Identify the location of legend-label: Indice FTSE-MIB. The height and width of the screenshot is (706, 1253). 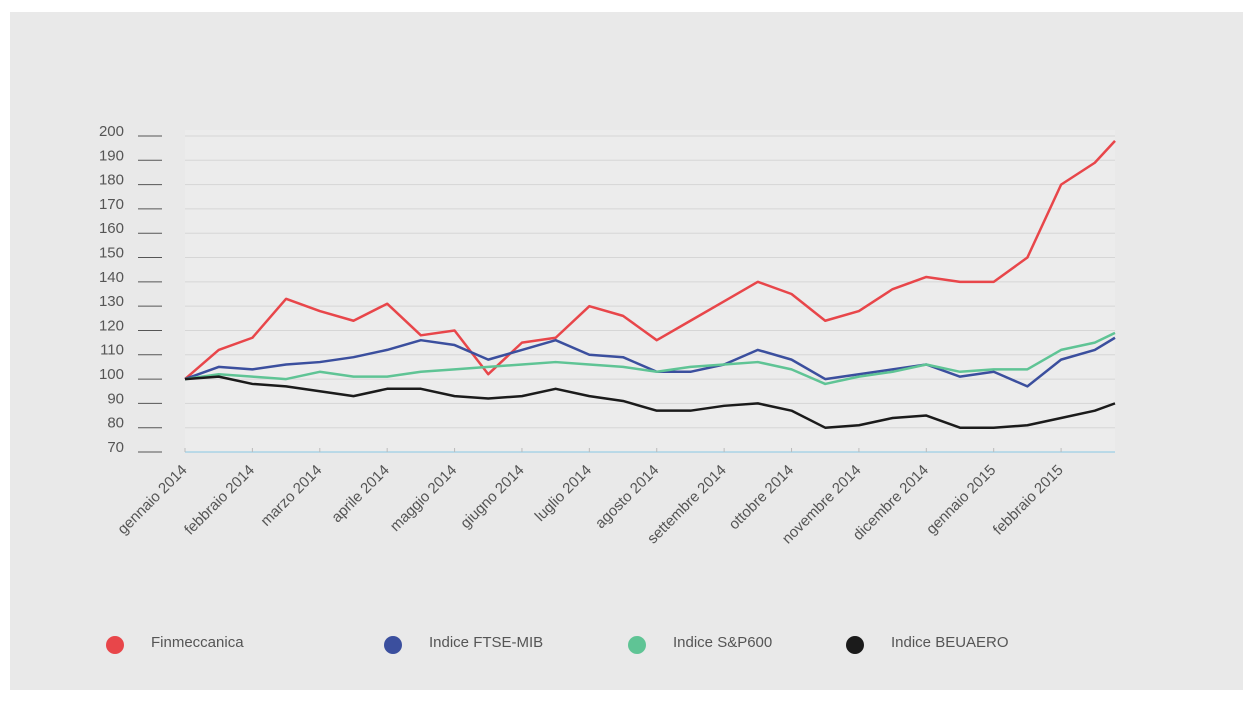
(486, 642).